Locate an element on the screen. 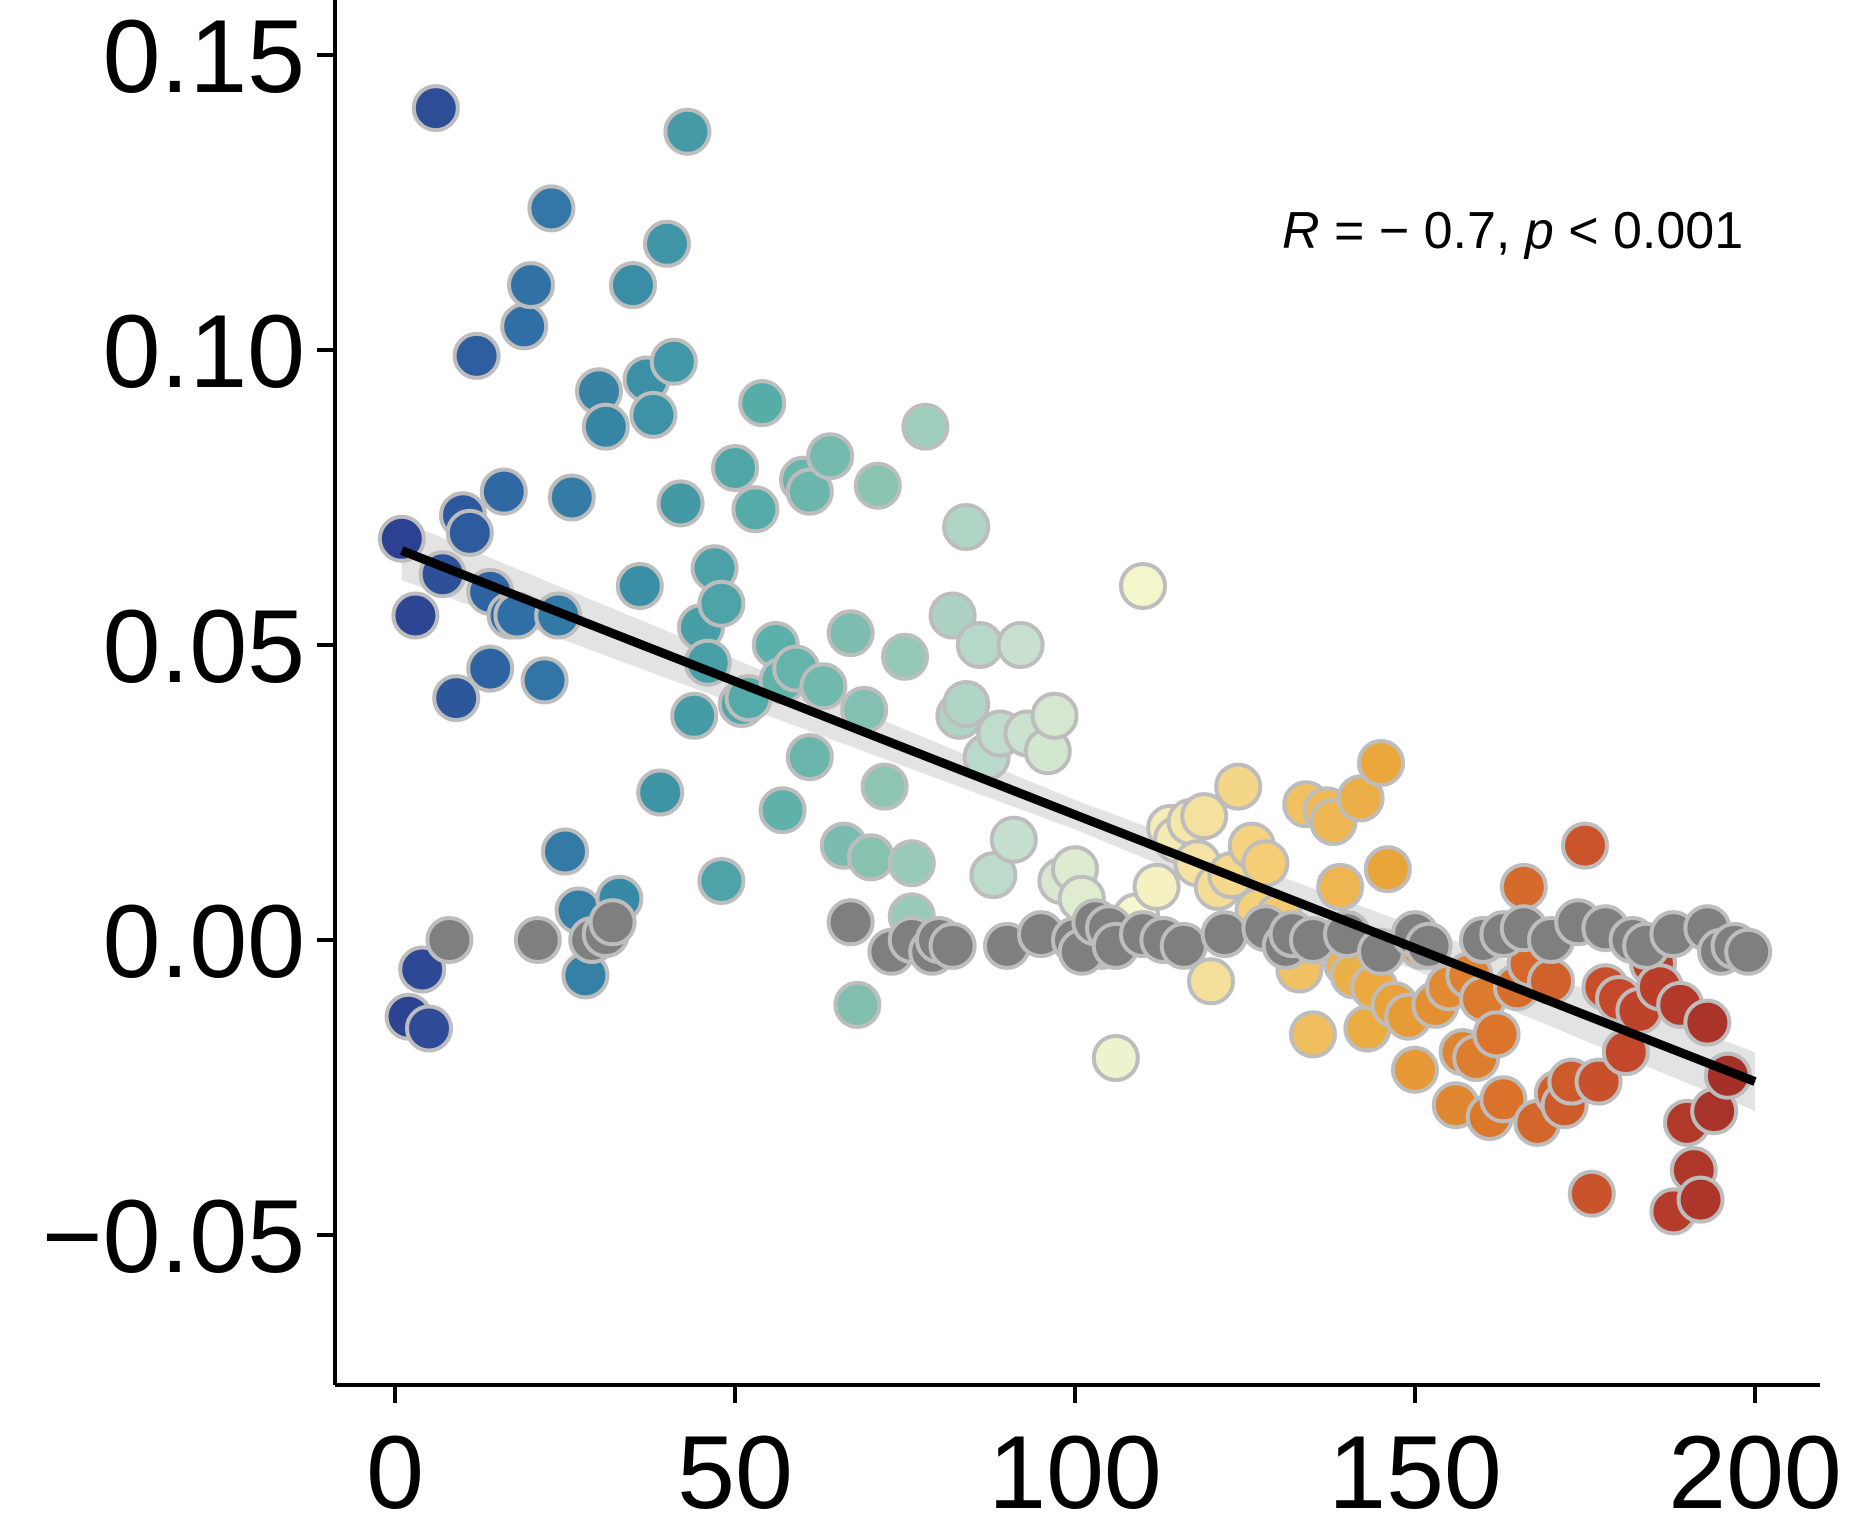  x-tick-label: 100 is located at coordinates (1075, 1468).